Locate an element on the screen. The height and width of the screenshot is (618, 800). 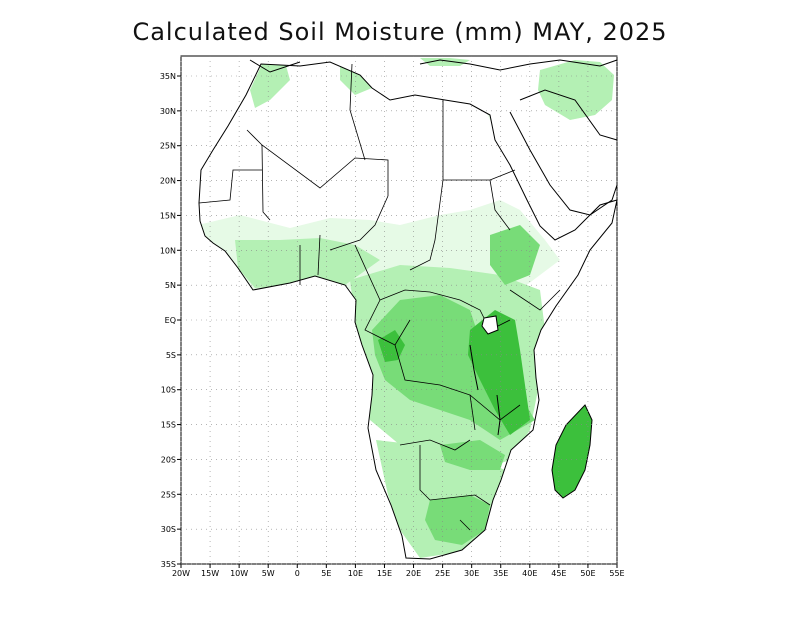
moisture-levant-light is located at coordinates (576, 90).